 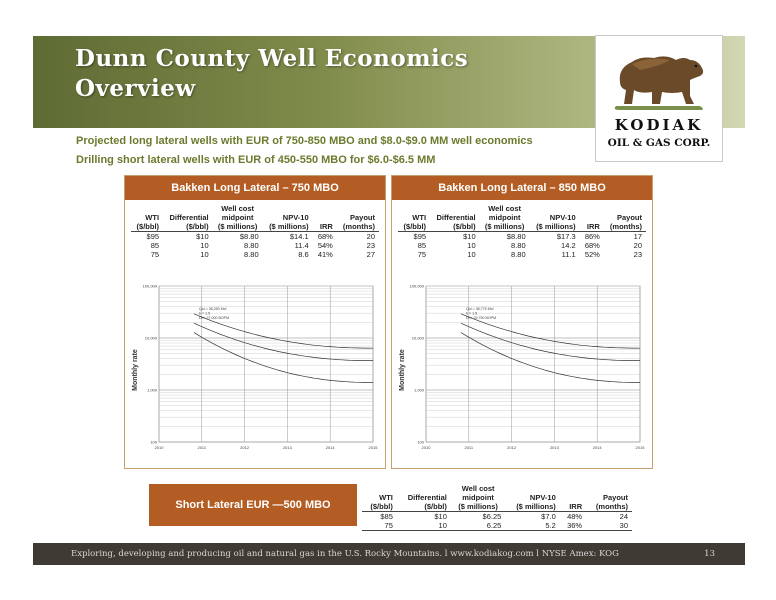 What do you see at coordinates (135, 88) in the screenshot?
I see `title-line-2: Overview` at bounding box center [135, 88].